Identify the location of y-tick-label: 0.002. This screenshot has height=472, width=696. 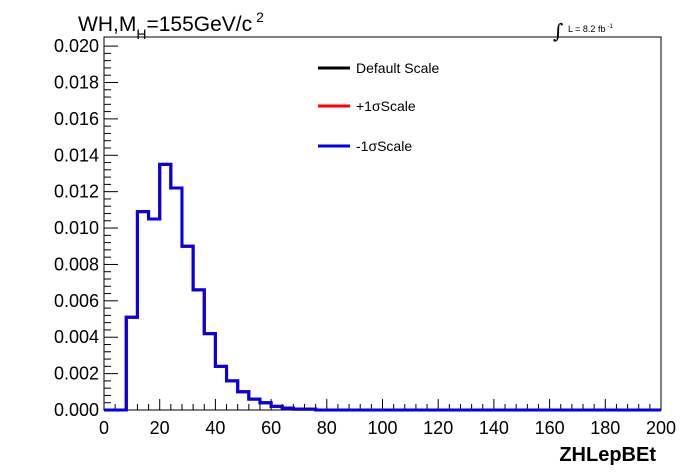
(76, 374).